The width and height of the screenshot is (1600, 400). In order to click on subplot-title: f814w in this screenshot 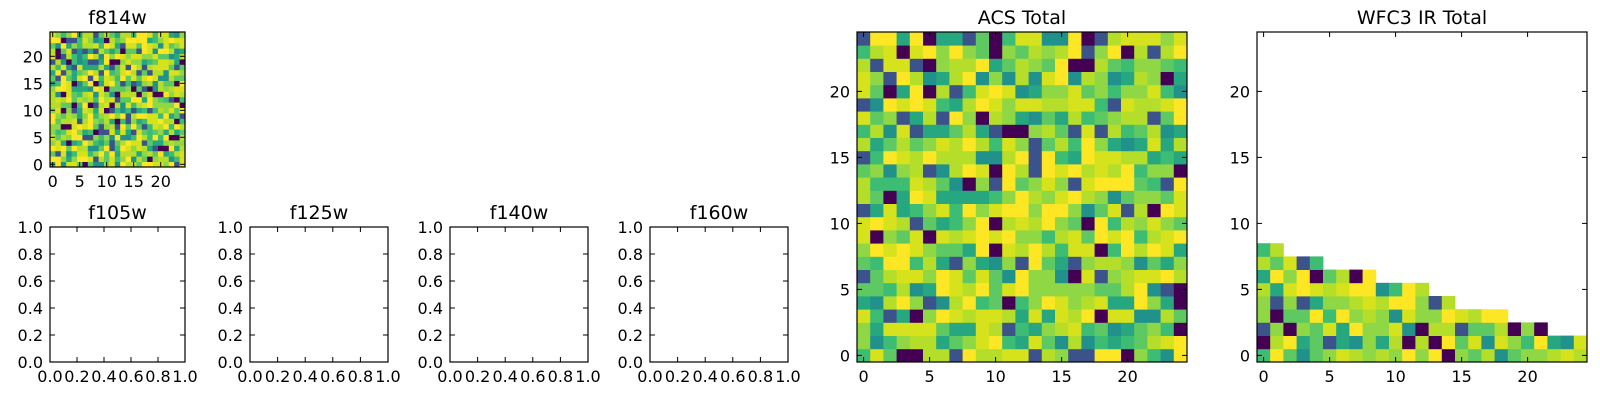, I will do `click(117, 18)`.